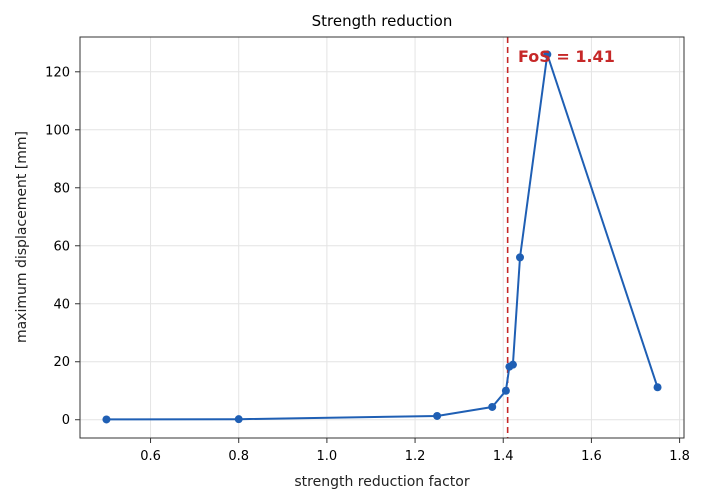 The height and width of the screenshot is (503, 703). I want to click on chart-title: Strength reduction, so click(382, 21).